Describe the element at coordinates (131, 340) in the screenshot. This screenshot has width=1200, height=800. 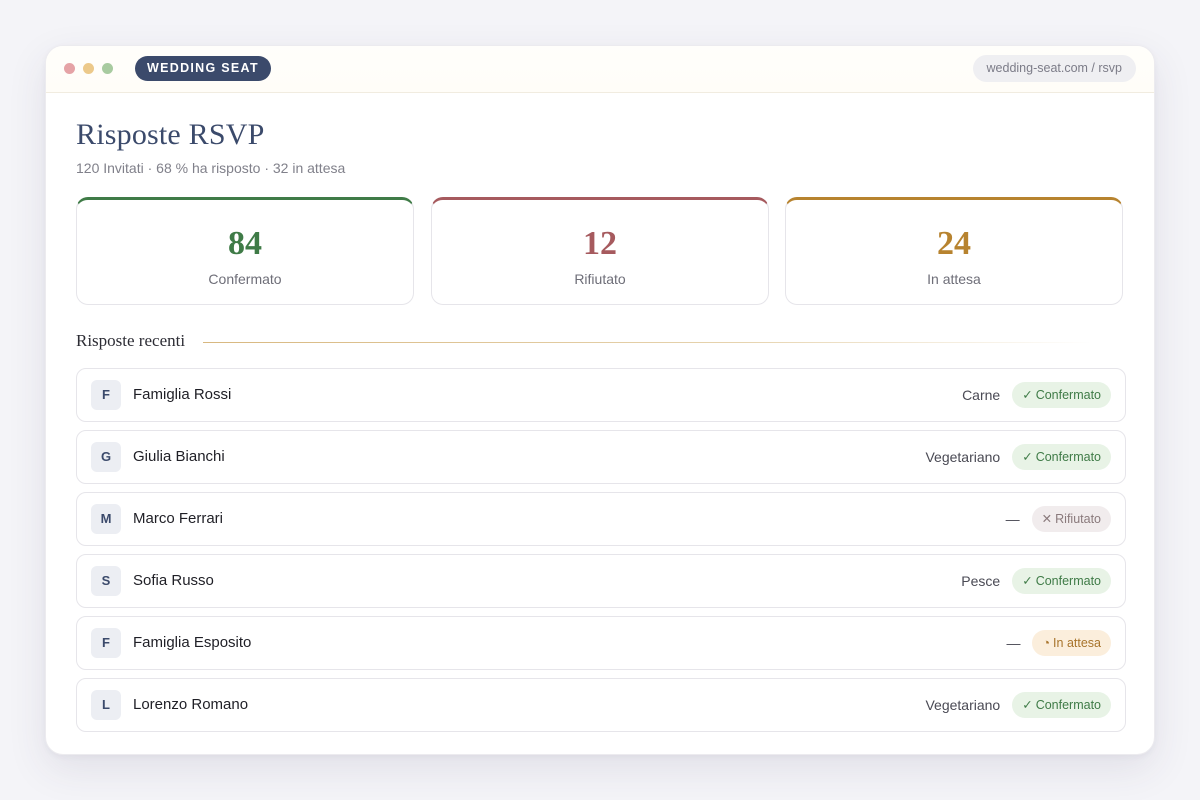
I see `section-title-recent: Risposte recenti` at that location.